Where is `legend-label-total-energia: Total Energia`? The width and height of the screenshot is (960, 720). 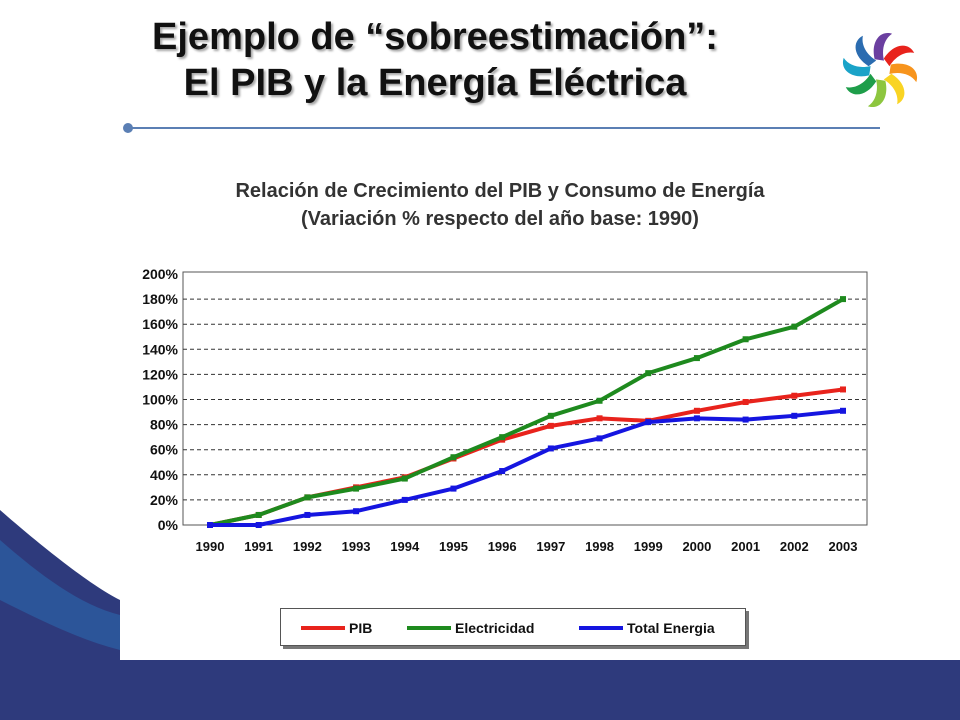
legend-label-total-energia: Total Energia is located at coordinates (671, 628).